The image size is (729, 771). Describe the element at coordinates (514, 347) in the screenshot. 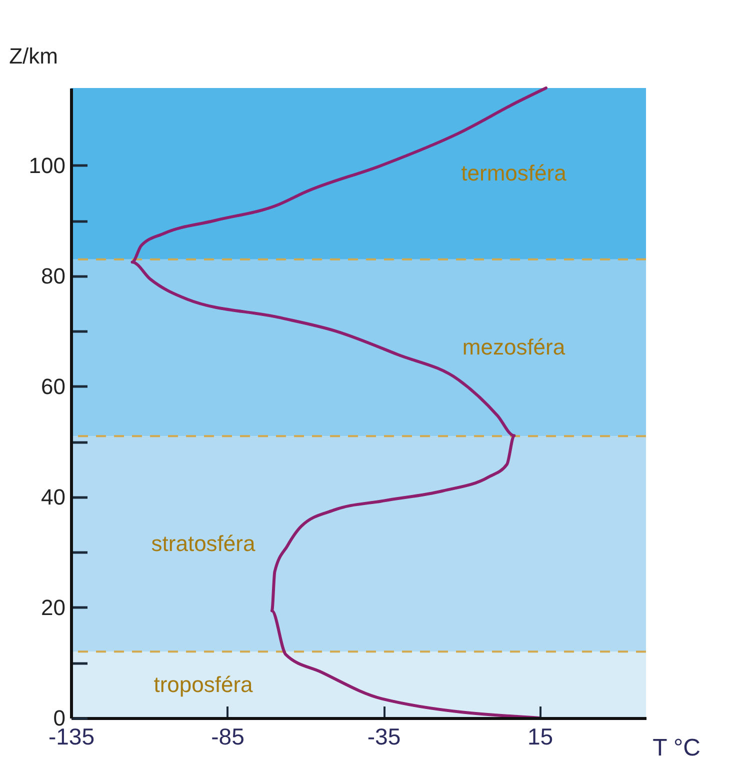

I see `band-label: mezosféra` at that location.